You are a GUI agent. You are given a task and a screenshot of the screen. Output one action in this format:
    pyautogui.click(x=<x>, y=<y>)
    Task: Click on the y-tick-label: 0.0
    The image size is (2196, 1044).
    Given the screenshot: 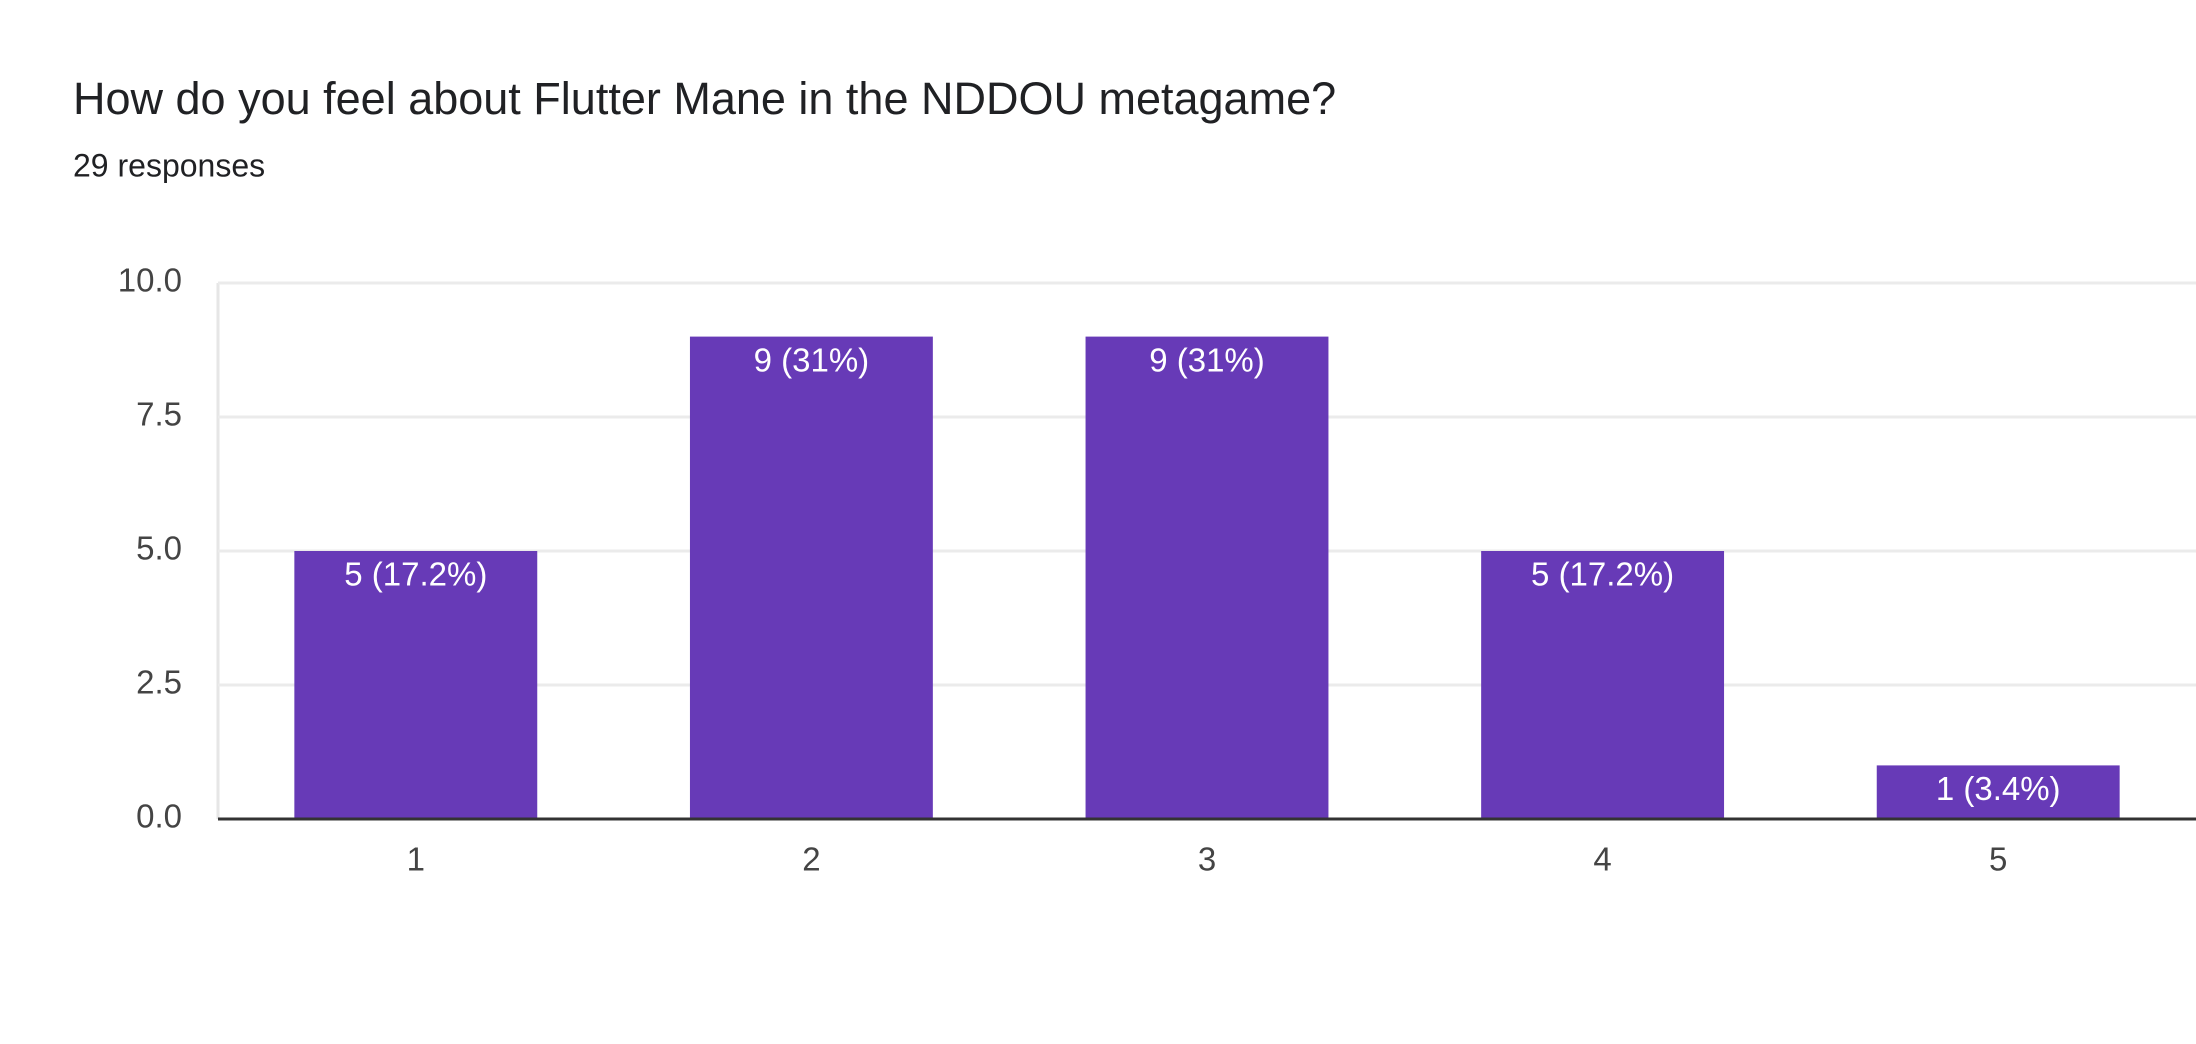 What is the action you would take?
    pyautogui.click(x=159, y=816)
    